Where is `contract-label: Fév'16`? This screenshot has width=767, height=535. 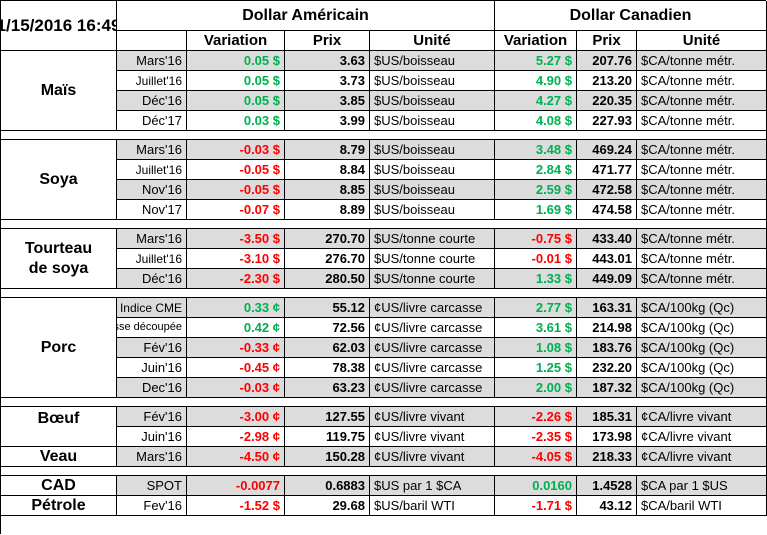
contract-label: Fév'16 is located at coordinates (152, 348).